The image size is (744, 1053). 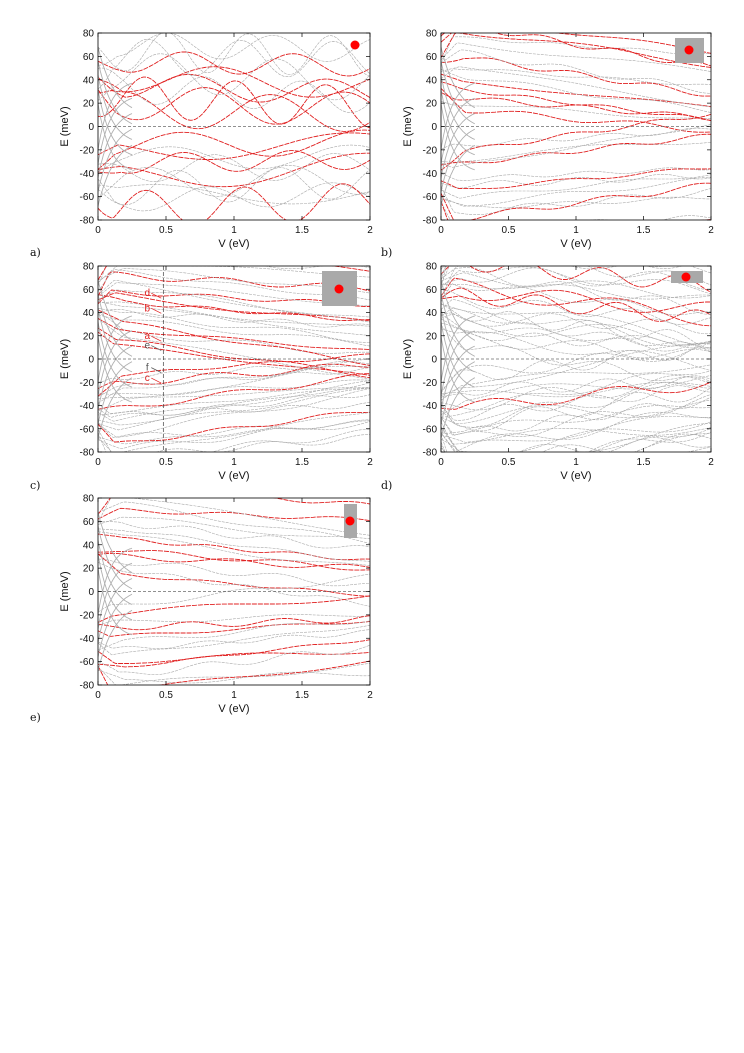 I want to click on y-axis-label: E (meV), so click(x=65, y=359).